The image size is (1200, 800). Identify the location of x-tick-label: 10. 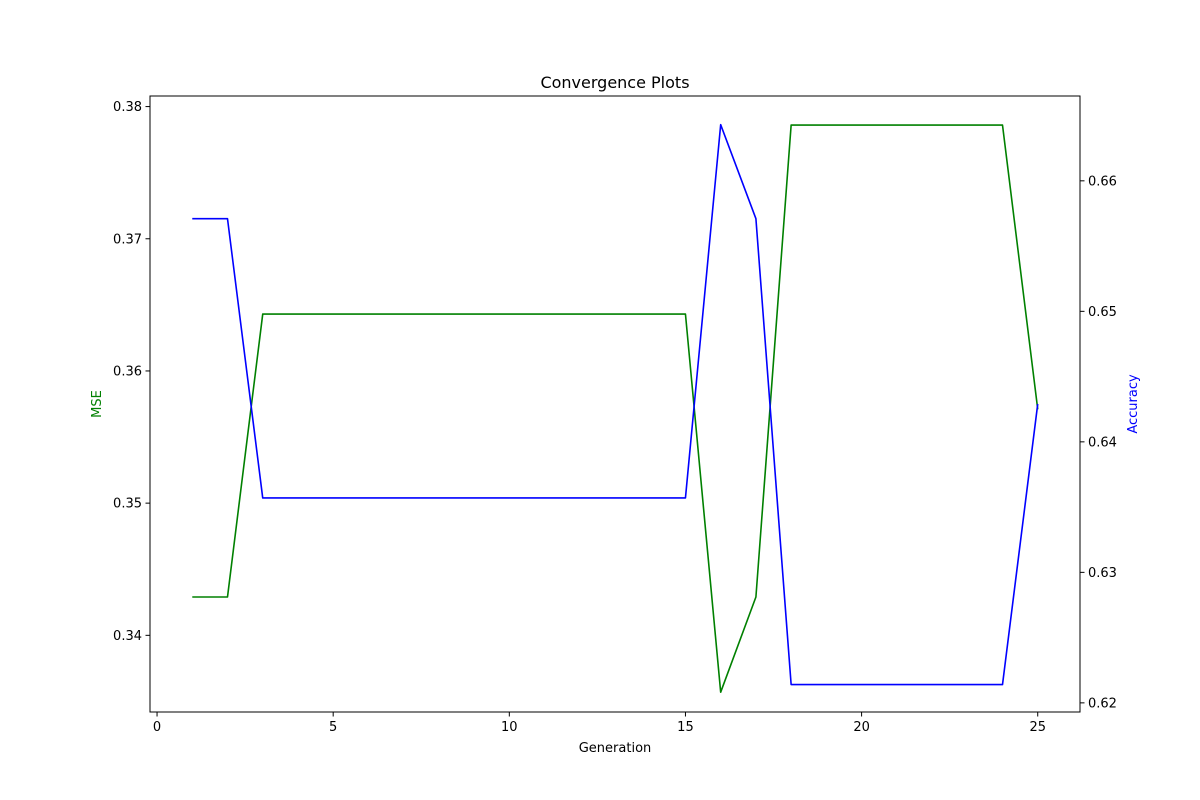
(509, 727).